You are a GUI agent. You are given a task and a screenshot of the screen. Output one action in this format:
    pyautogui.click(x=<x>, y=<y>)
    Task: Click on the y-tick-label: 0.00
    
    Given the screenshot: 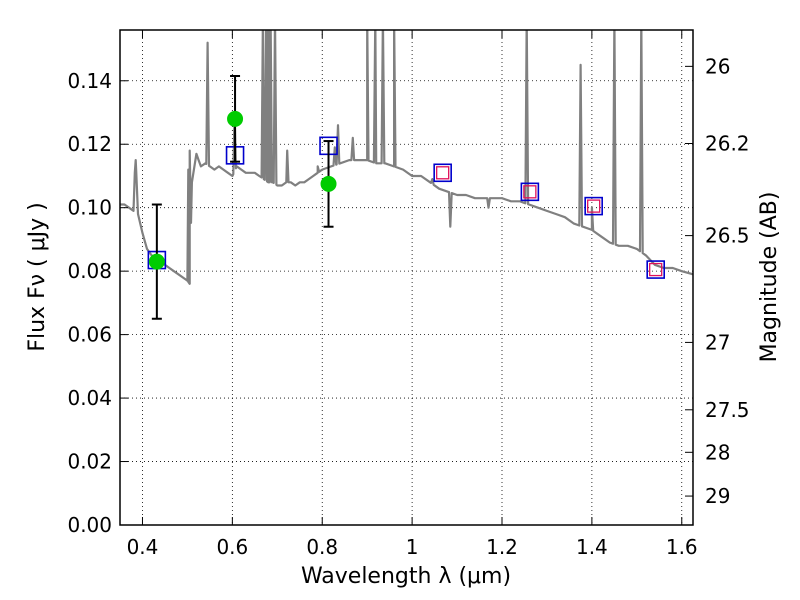 What is the action you would take?
    pyautogui.click(x=89, y=525)
    